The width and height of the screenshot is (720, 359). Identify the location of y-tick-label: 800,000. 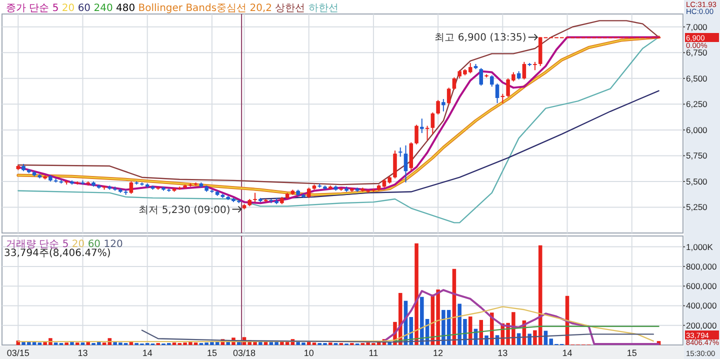
(701, 266).